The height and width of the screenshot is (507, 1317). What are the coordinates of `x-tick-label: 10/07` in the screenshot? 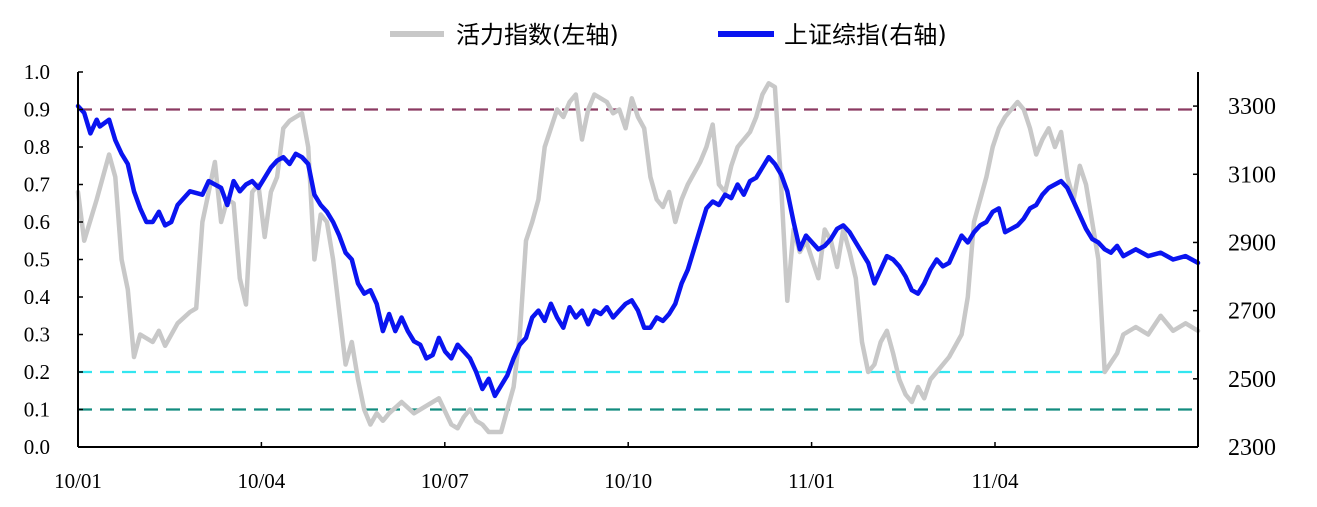 It's located at (445, 481).